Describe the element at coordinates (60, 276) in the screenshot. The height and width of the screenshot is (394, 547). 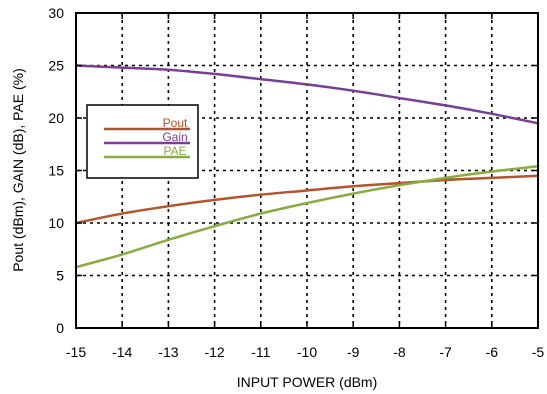
I see `y-tick-label: 5` at that location.